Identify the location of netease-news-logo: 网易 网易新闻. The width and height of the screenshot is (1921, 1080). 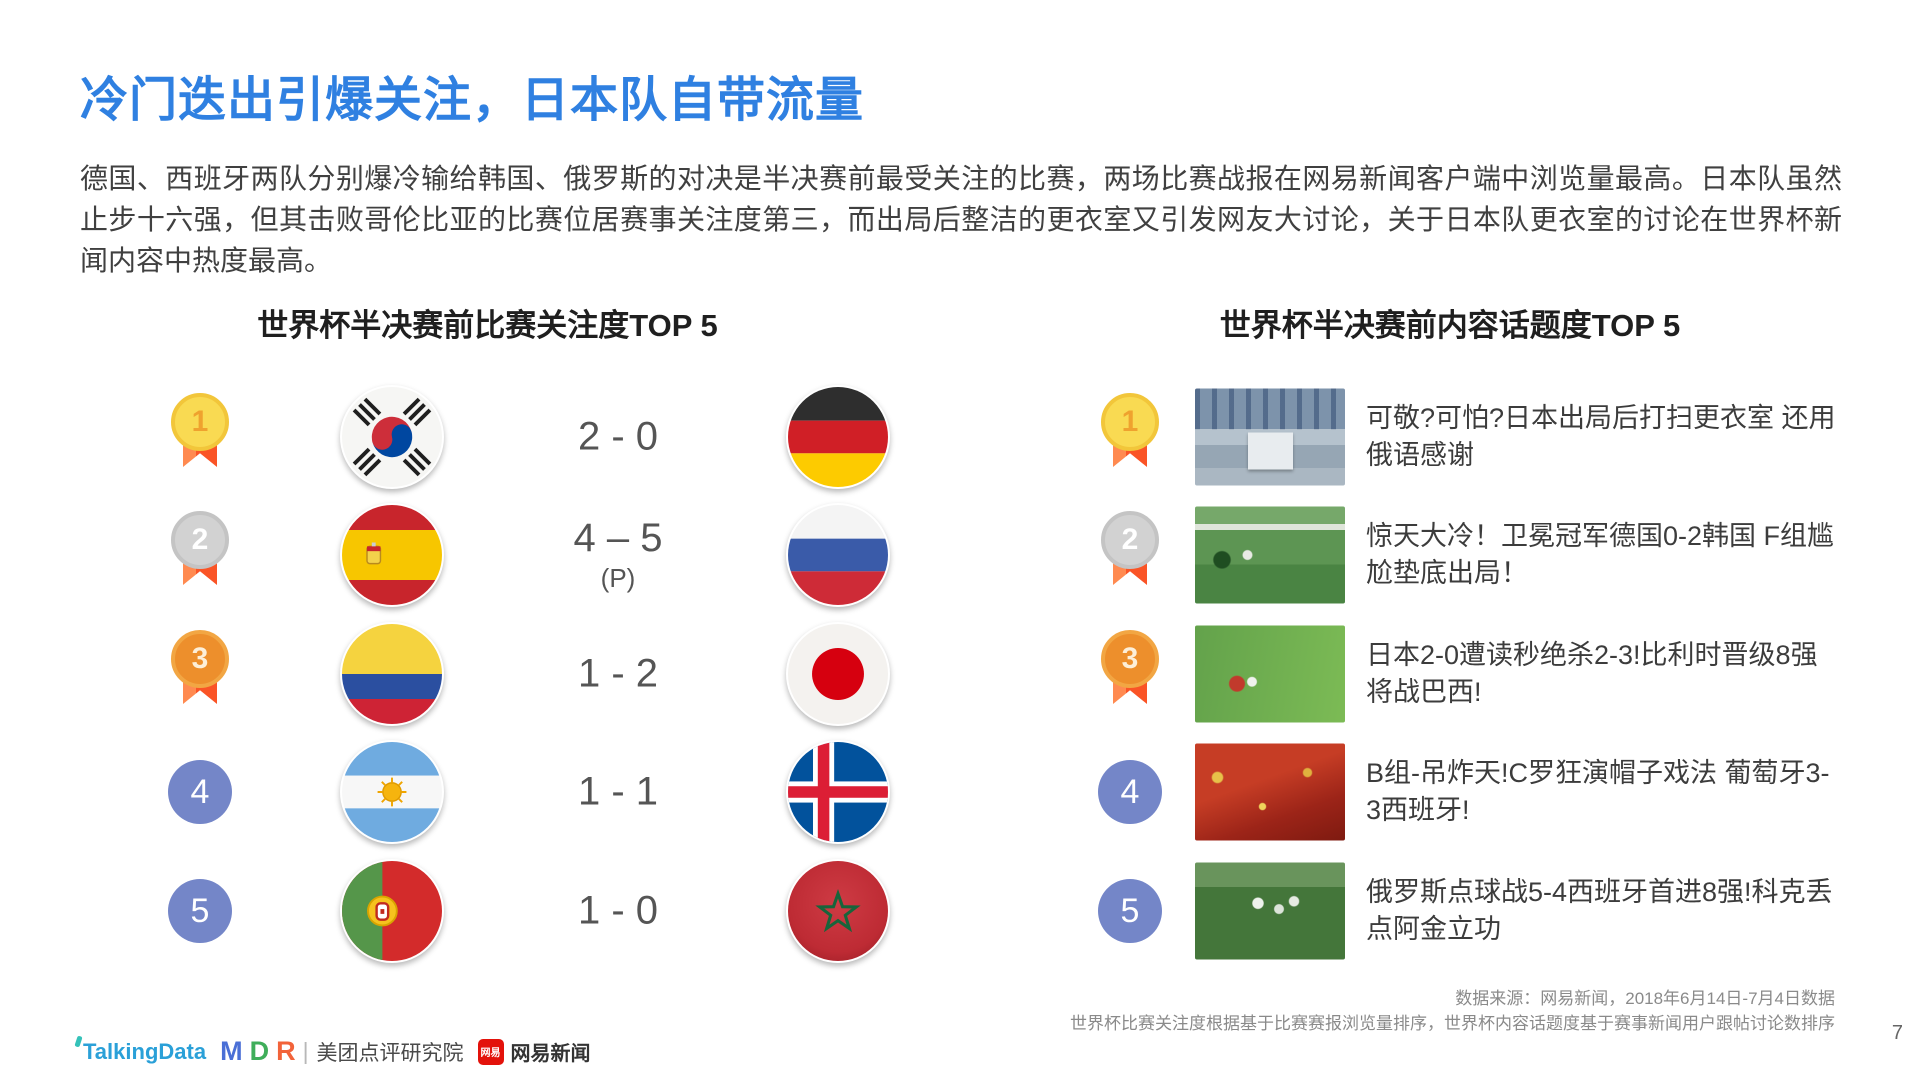
(534, 1051).